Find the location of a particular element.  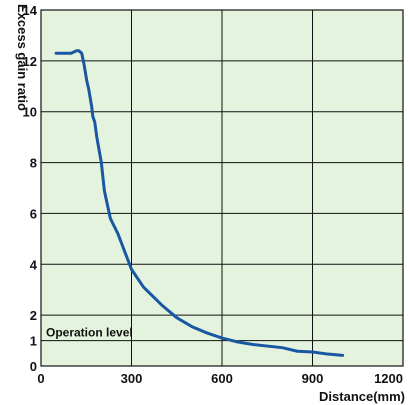

y-tick-label-5: 8 is located at coordinates (33, 163).